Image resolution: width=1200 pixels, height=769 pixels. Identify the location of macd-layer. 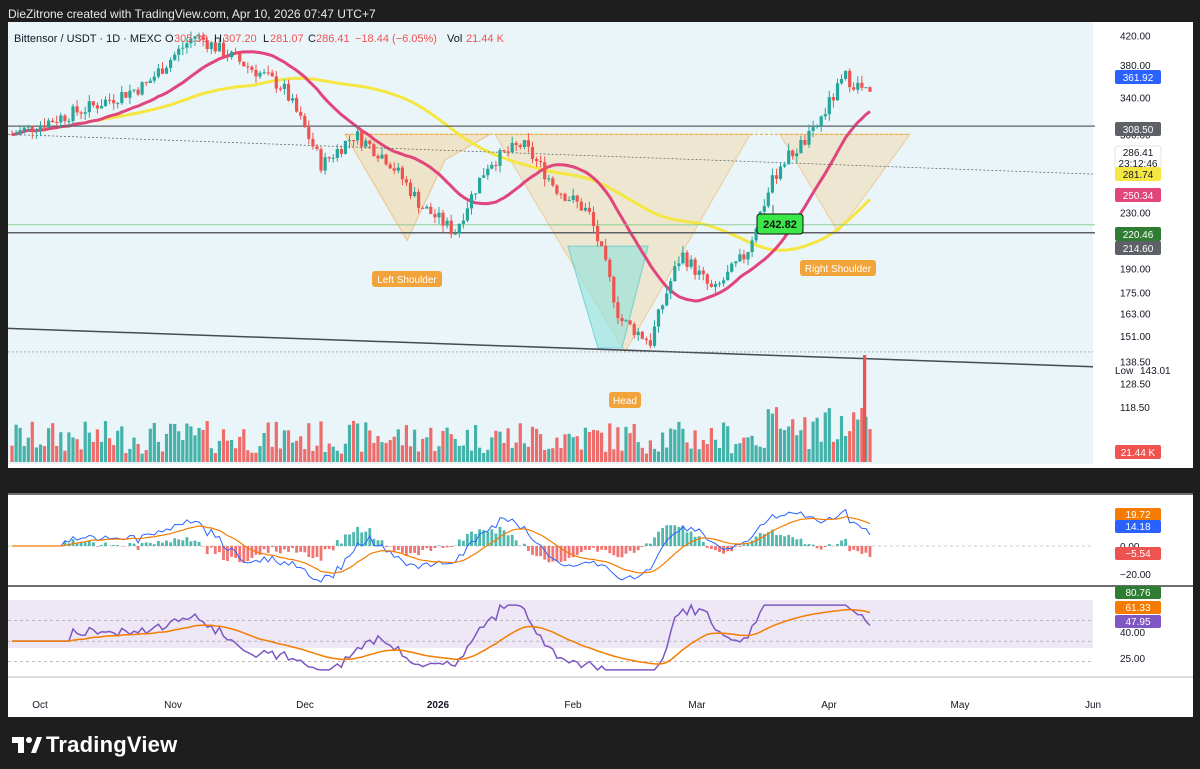
(550, 545).